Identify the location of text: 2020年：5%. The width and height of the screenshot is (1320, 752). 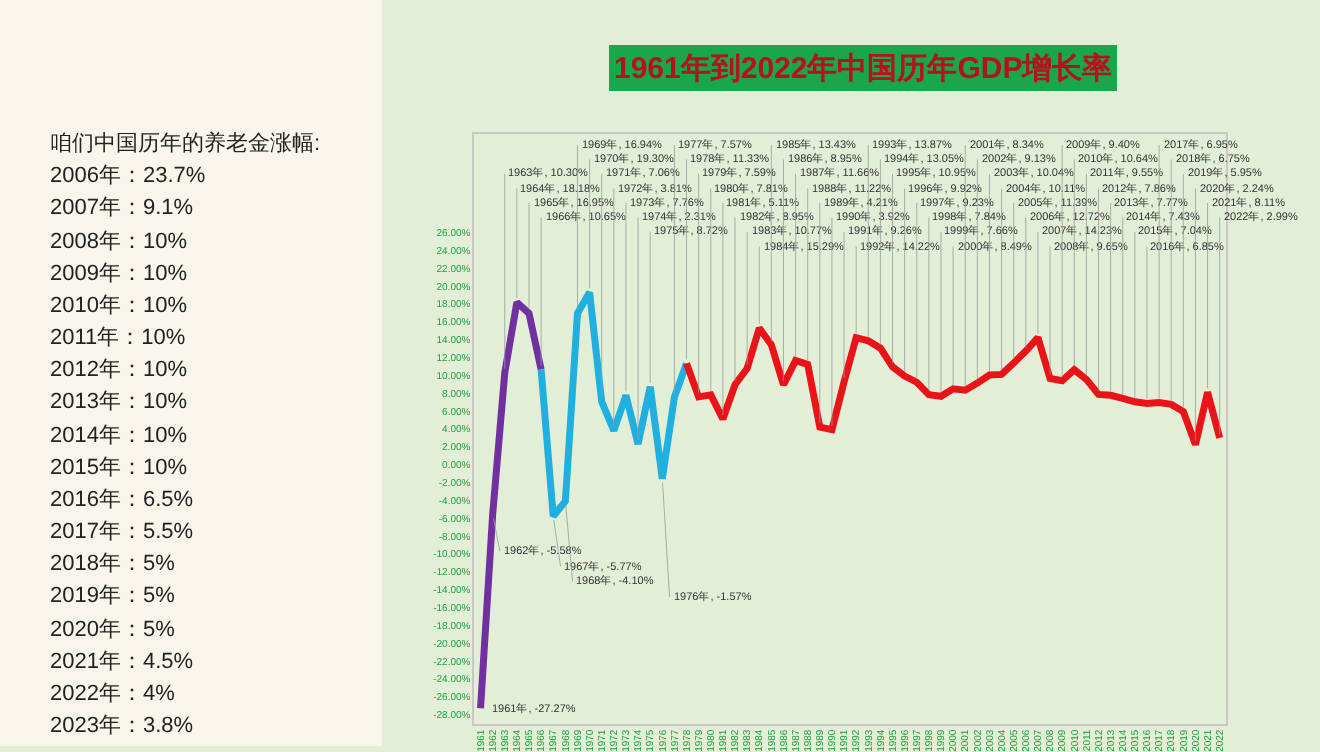
(113, 630).